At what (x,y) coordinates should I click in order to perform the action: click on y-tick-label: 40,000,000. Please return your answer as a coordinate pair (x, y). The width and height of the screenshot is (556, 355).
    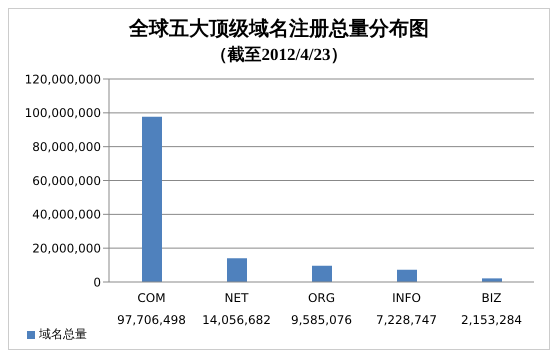
    Looking at the image, I should click on (66, 215).